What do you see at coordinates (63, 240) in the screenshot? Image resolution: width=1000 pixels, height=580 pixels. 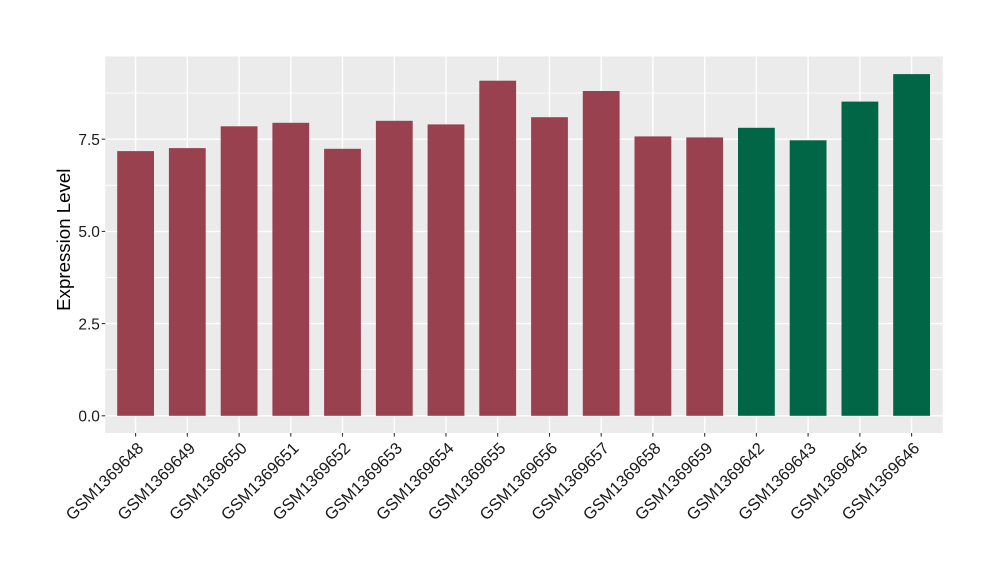 I see `svg-text: Expression Level` at bounding box center [63, 240].